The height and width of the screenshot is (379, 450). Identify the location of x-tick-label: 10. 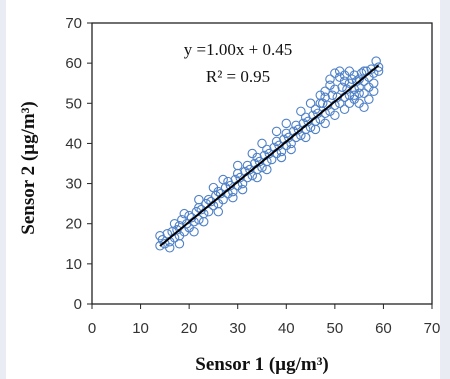
(140, 328).